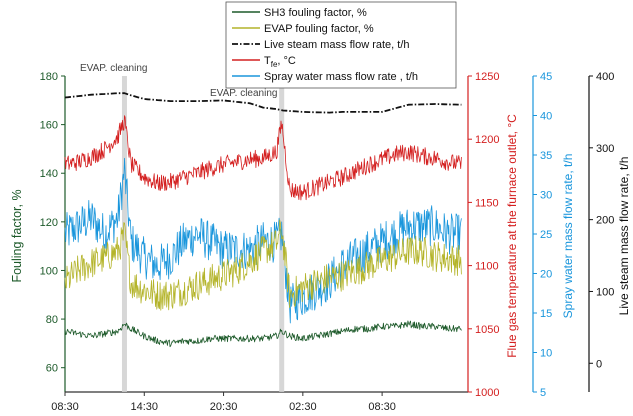  What do you see at coordinates (17, 235) in the screenshot?
I see `left-axis-title: Fouling factor, %` at bounding box center [17, 235].